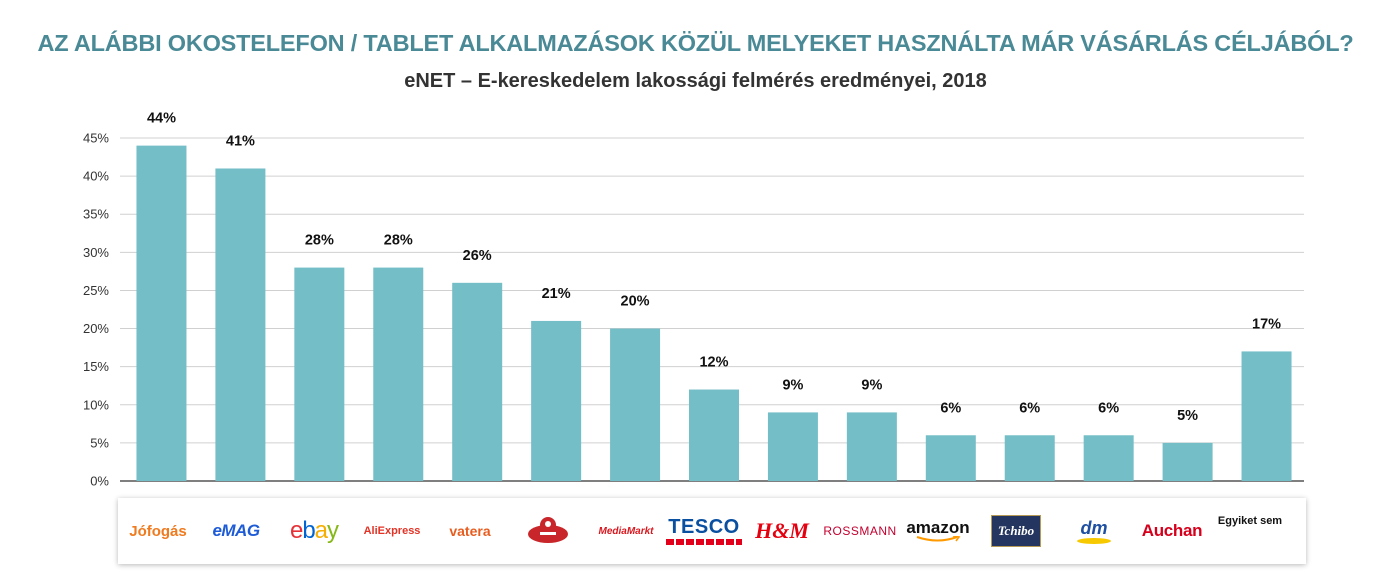  I want to click on y-tick-label: 20%, so click(96, 328).